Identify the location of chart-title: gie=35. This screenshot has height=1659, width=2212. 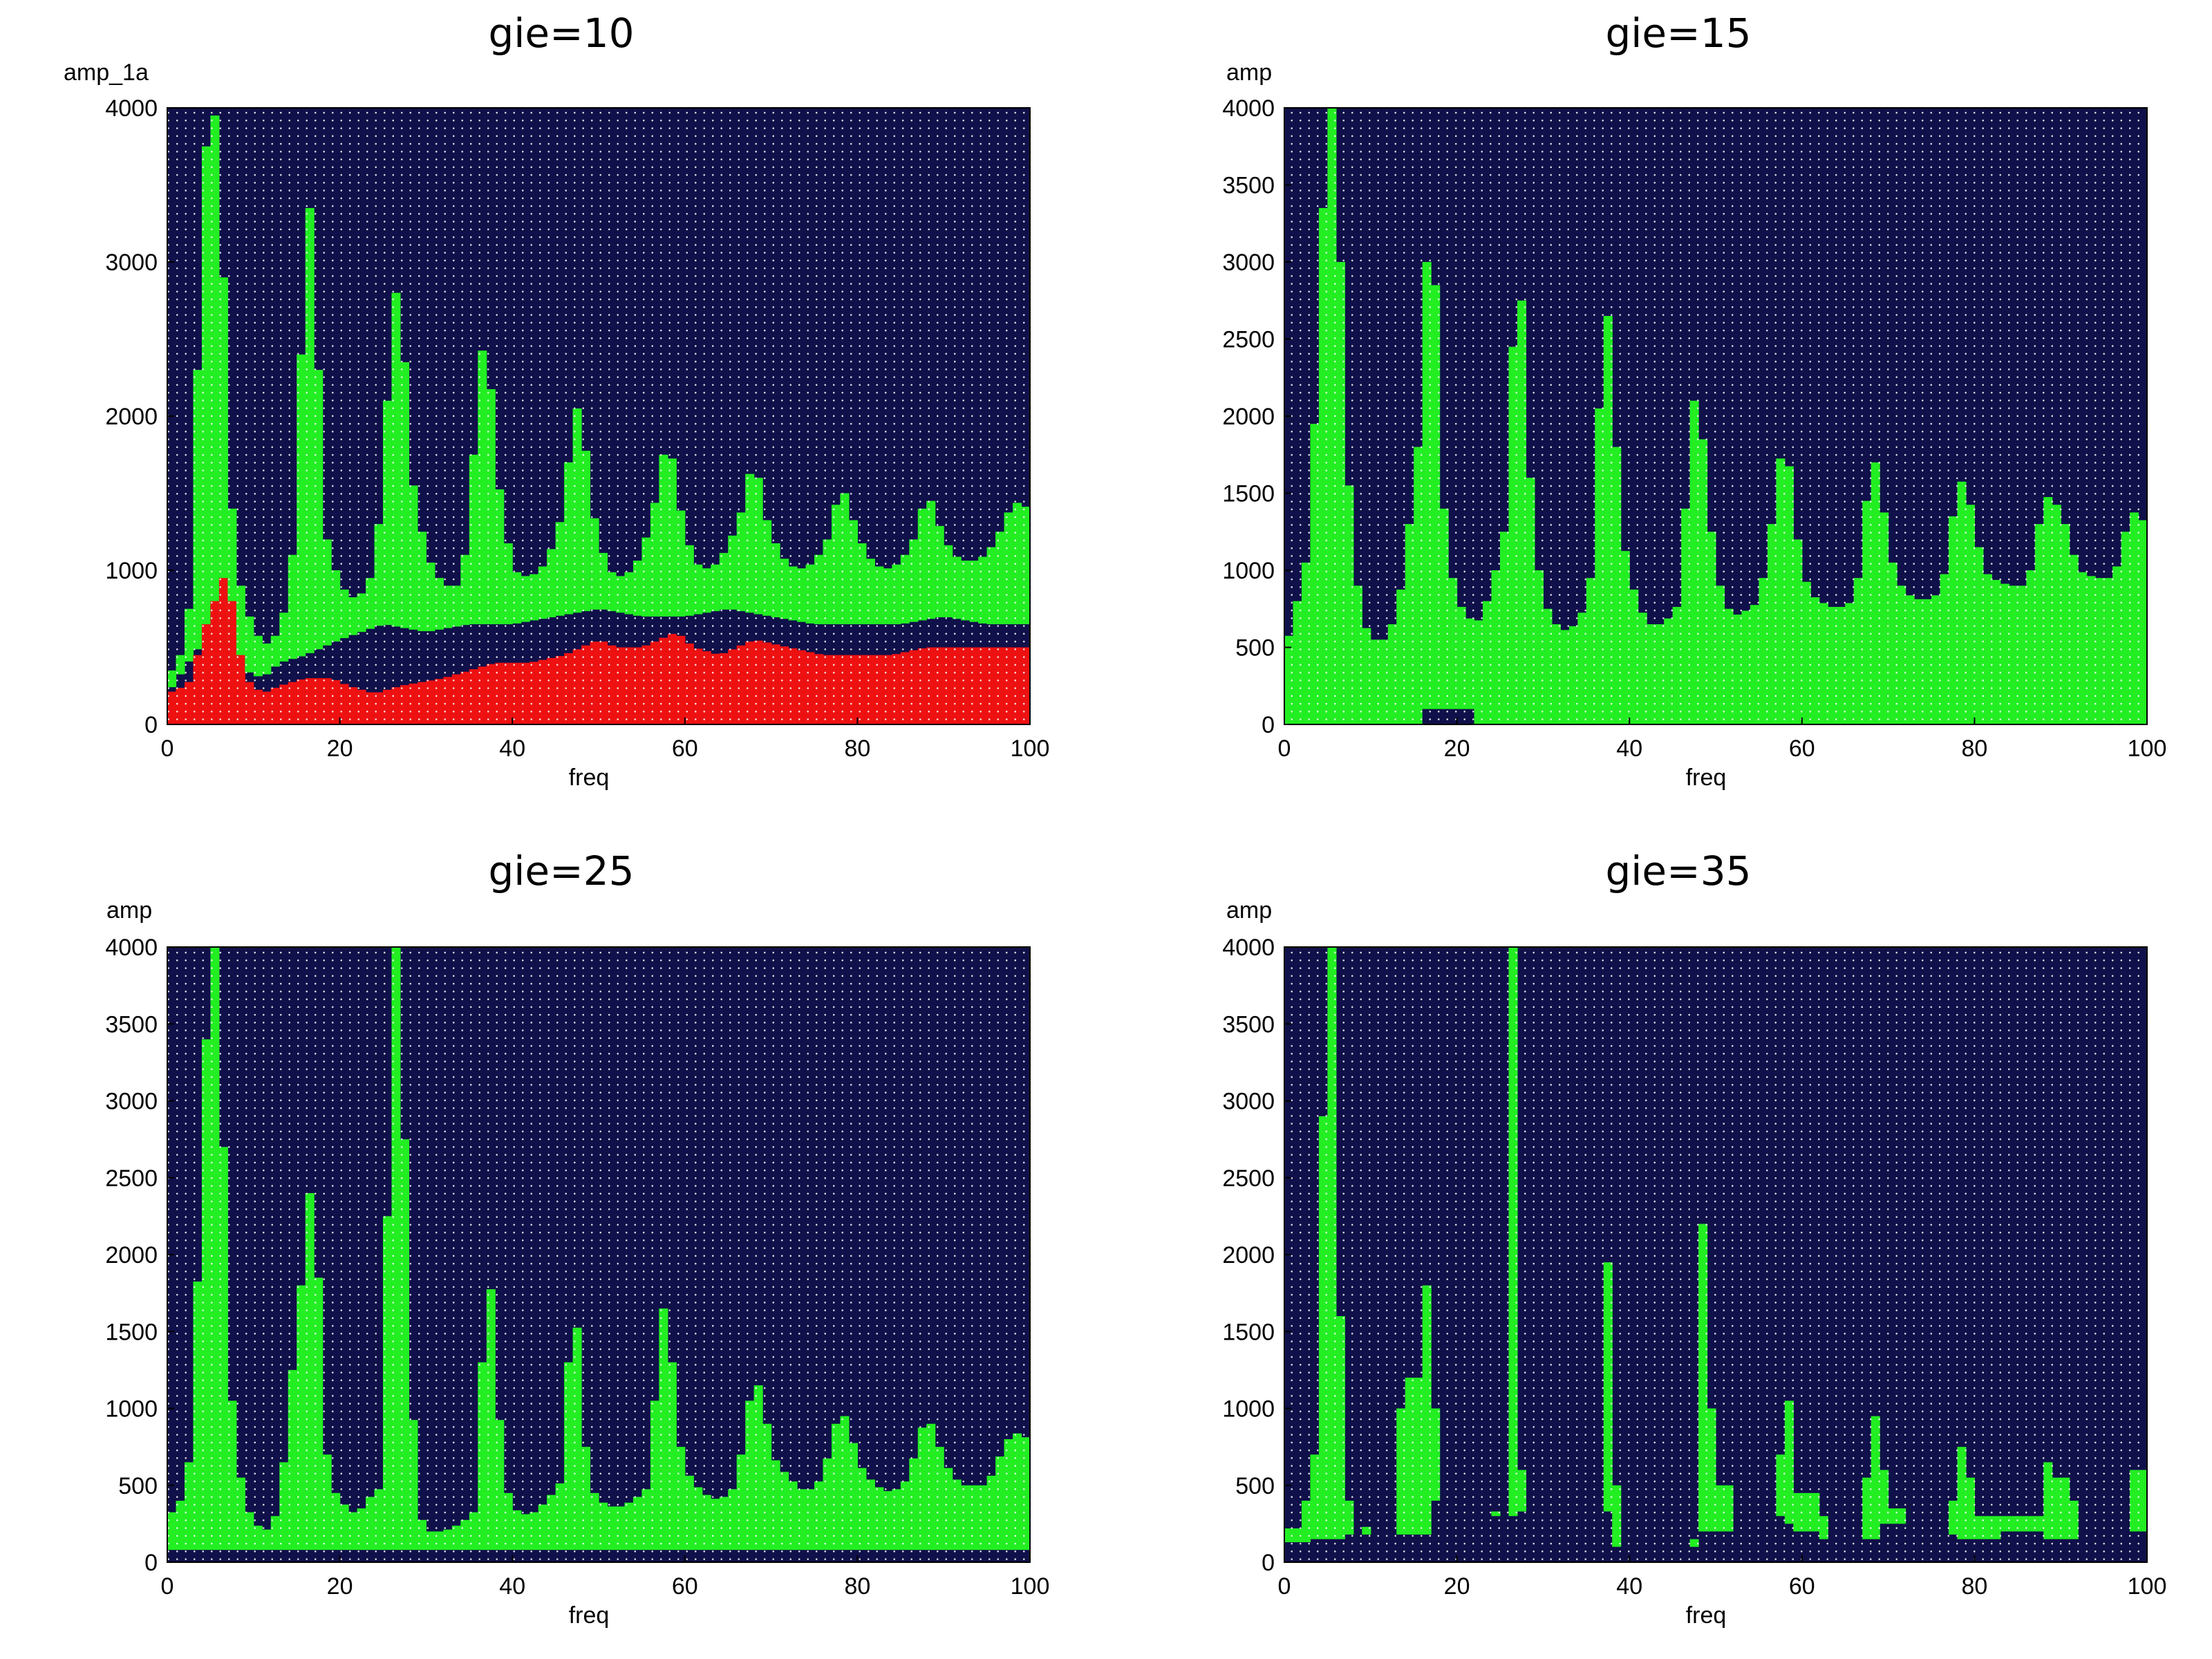
(1678, 871).